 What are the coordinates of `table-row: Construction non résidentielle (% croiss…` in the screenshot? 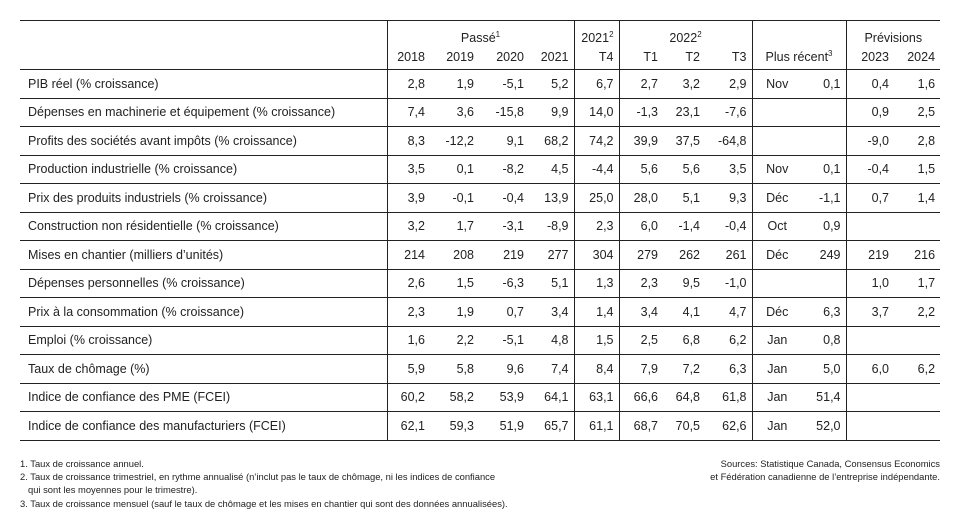 It's located at (480, 226).